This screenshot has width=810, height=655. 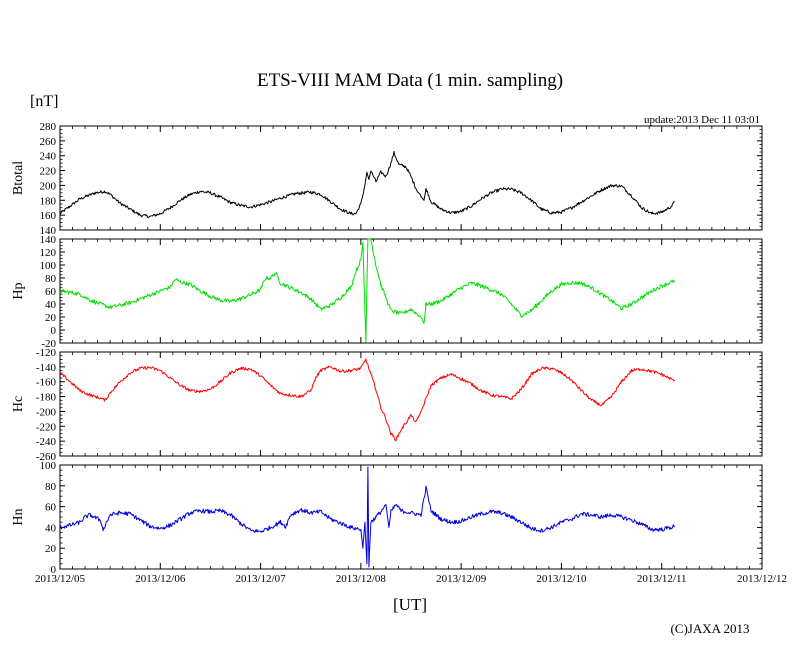 What do you see at coordinates (18, 404) in the screenshot?
I see `panel-label-hc: Hc` at bounding box center [18, 404].